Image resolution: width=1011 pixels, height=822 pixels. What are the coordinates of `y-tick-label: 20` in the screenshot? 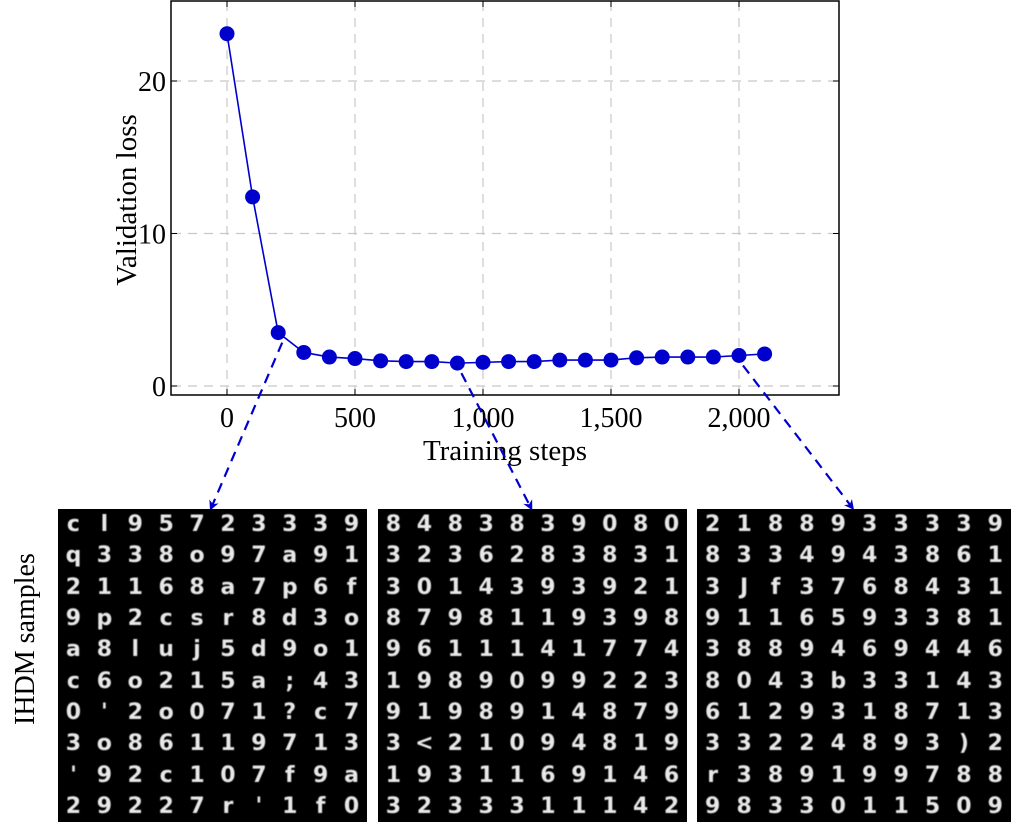 It's located at (152, 82).